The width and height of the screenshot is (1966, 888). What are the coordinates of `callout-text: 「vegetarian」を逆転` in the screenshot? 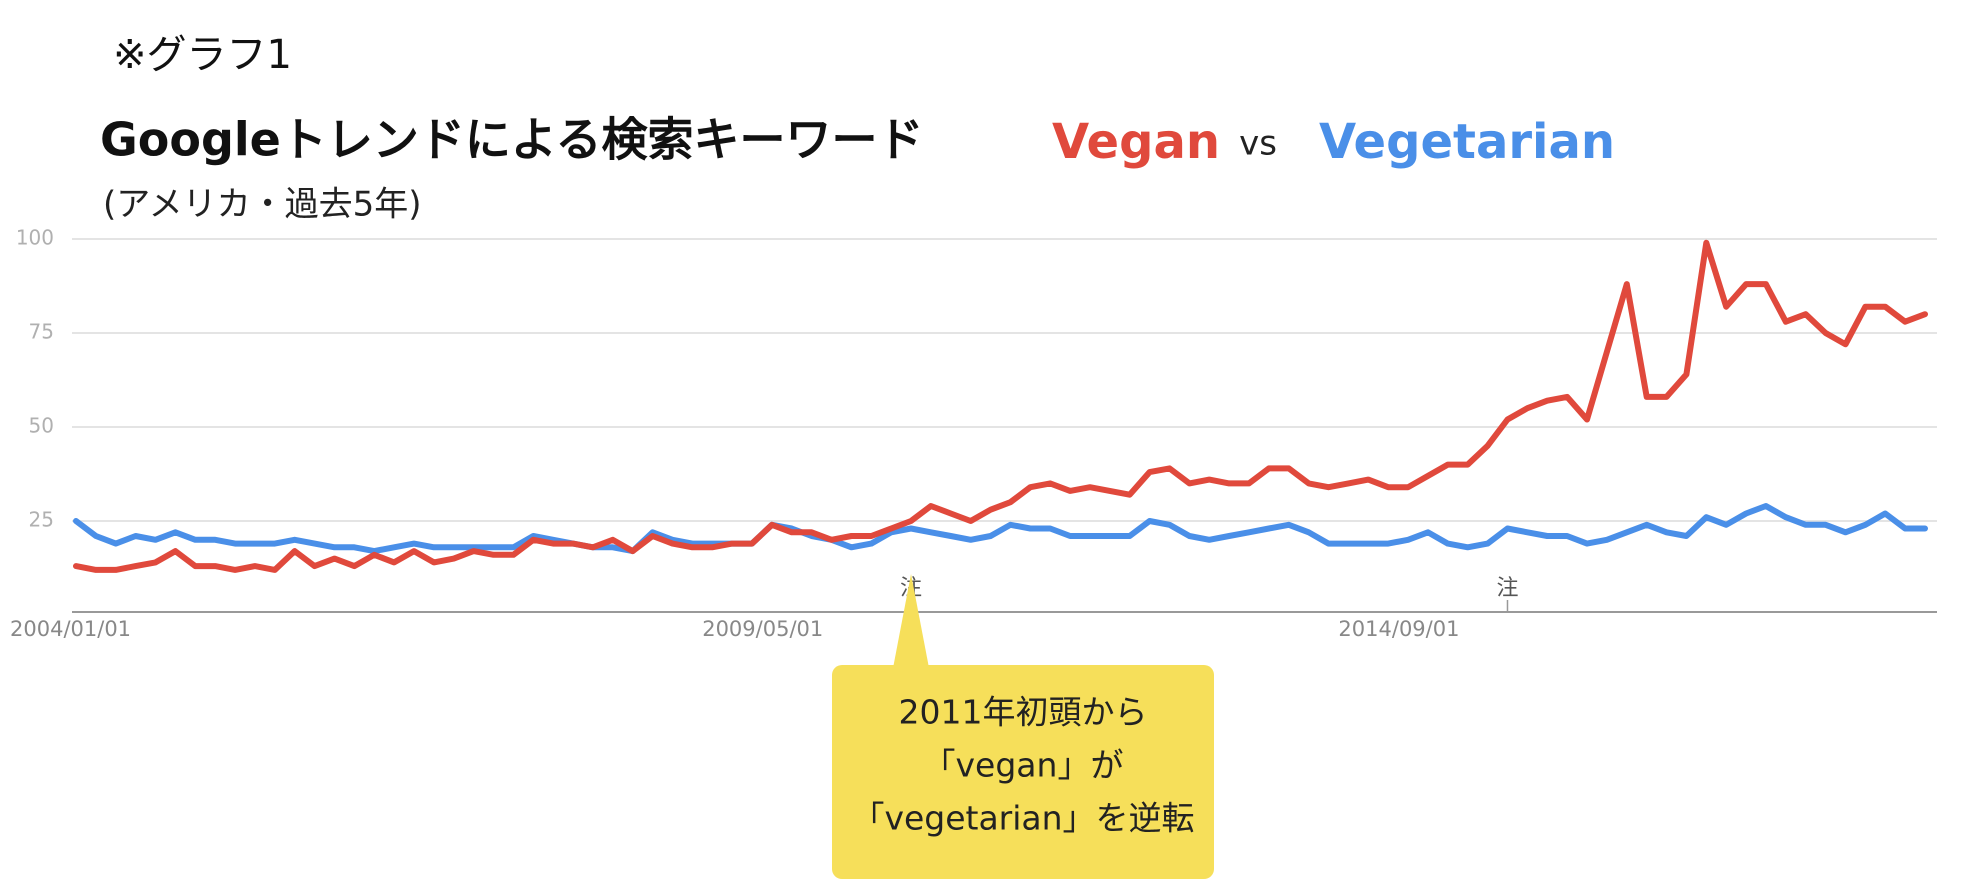 It's located at (1022, 818).